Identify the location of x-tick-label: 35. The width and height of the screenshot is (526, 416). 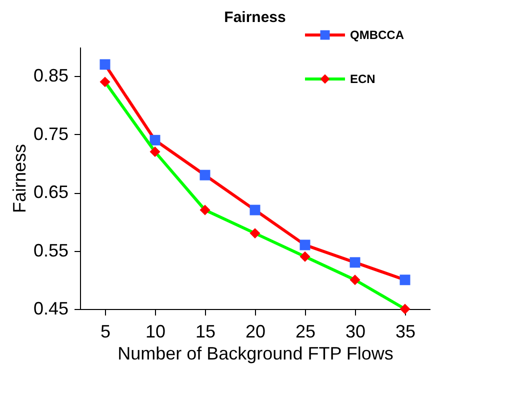
(405, 332).